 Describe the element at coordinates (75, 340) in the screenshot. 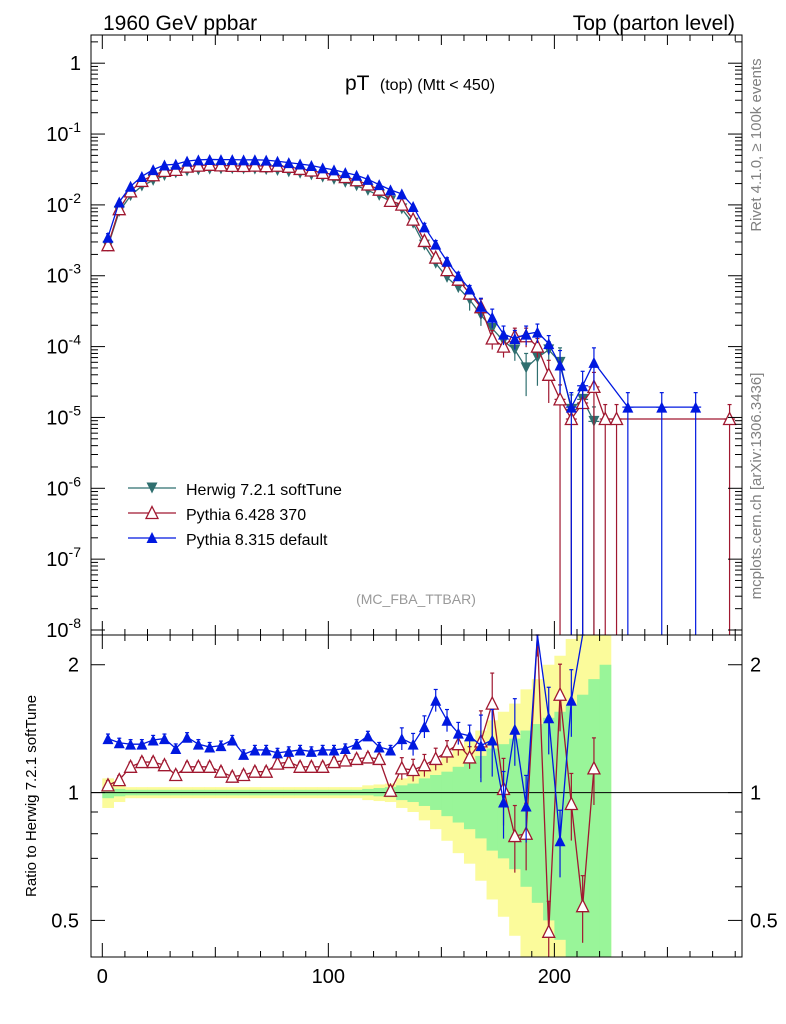

I see `y-tick-label-exponent: -4` at that location.